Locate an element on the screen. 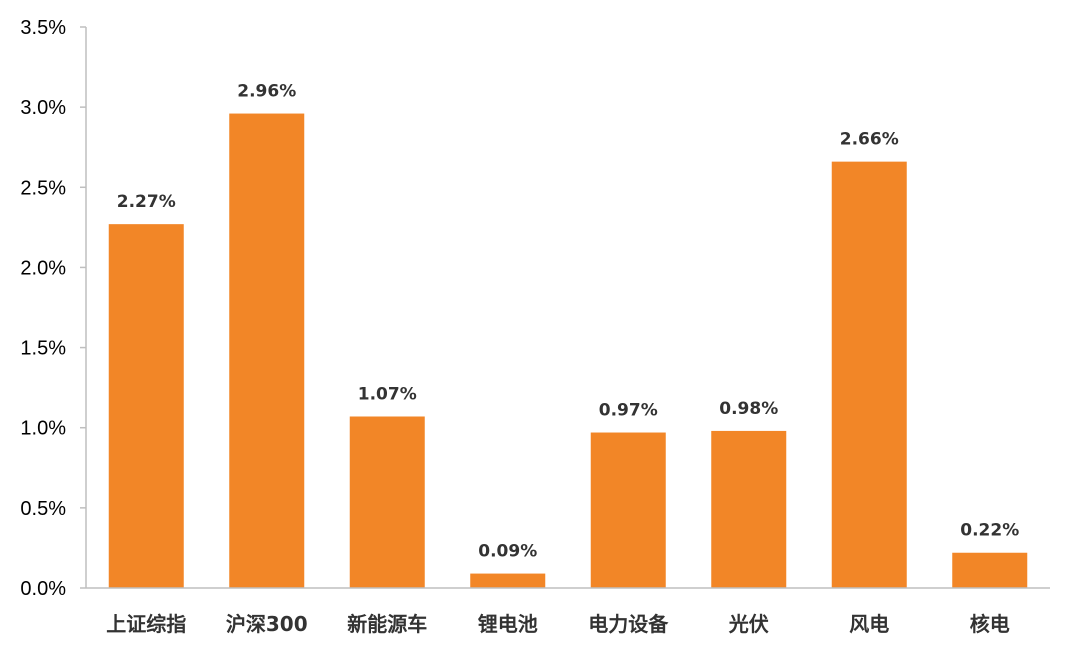 Image resolution: width=1080 pixels, height=657 pixels. data-label: 2.27% is located at coordinates (146, 202).